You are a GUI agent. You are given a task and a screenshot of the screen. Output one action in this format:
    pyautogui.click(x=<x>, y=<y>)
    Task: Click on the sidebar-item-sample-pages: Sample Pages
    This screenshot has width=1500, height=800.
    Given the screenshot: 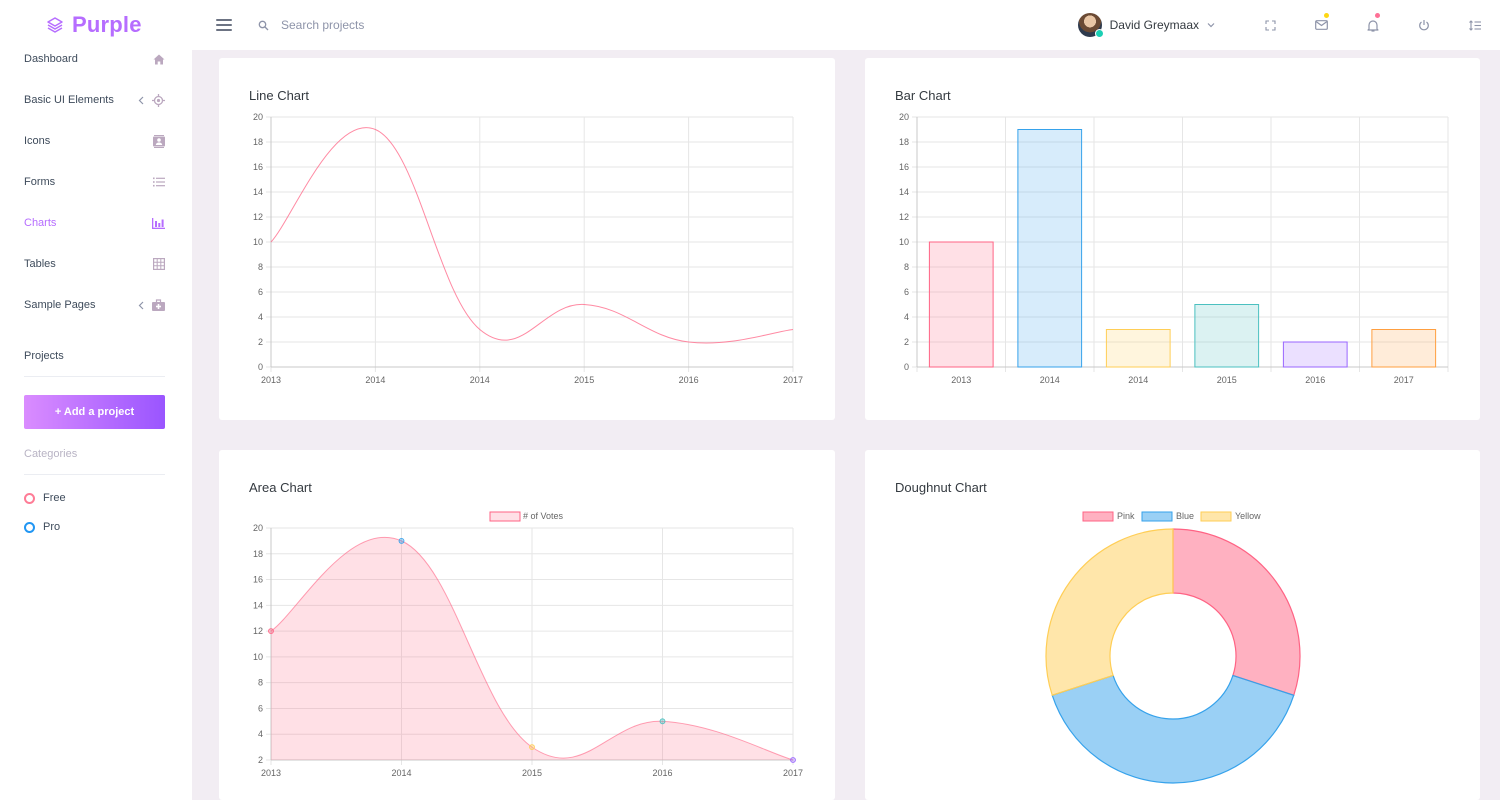 What is the action you would take?
    pyautogui.click(x=94, y=305)
    